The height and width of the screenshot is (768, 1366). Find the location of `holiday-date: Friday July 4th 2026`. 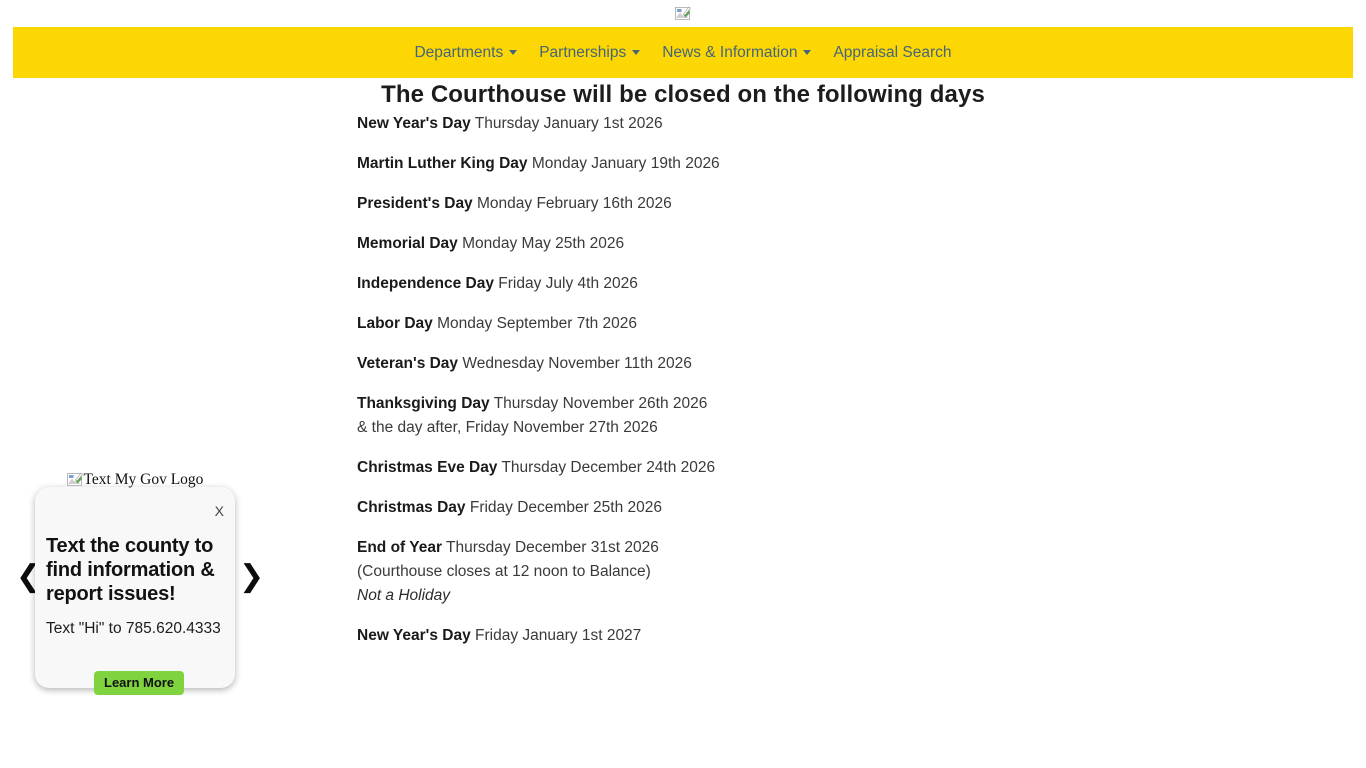

holiday-date: Friday July 4th 2026 is located at coordinates (568, 283).